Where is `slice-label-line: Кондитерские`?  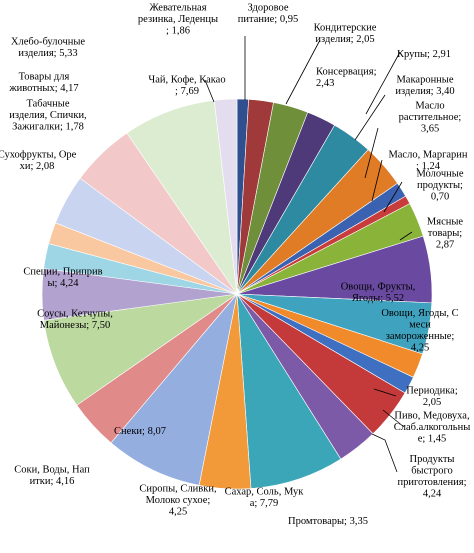 slice-label-line: Кондитерские is located at coordinates (345, 27).